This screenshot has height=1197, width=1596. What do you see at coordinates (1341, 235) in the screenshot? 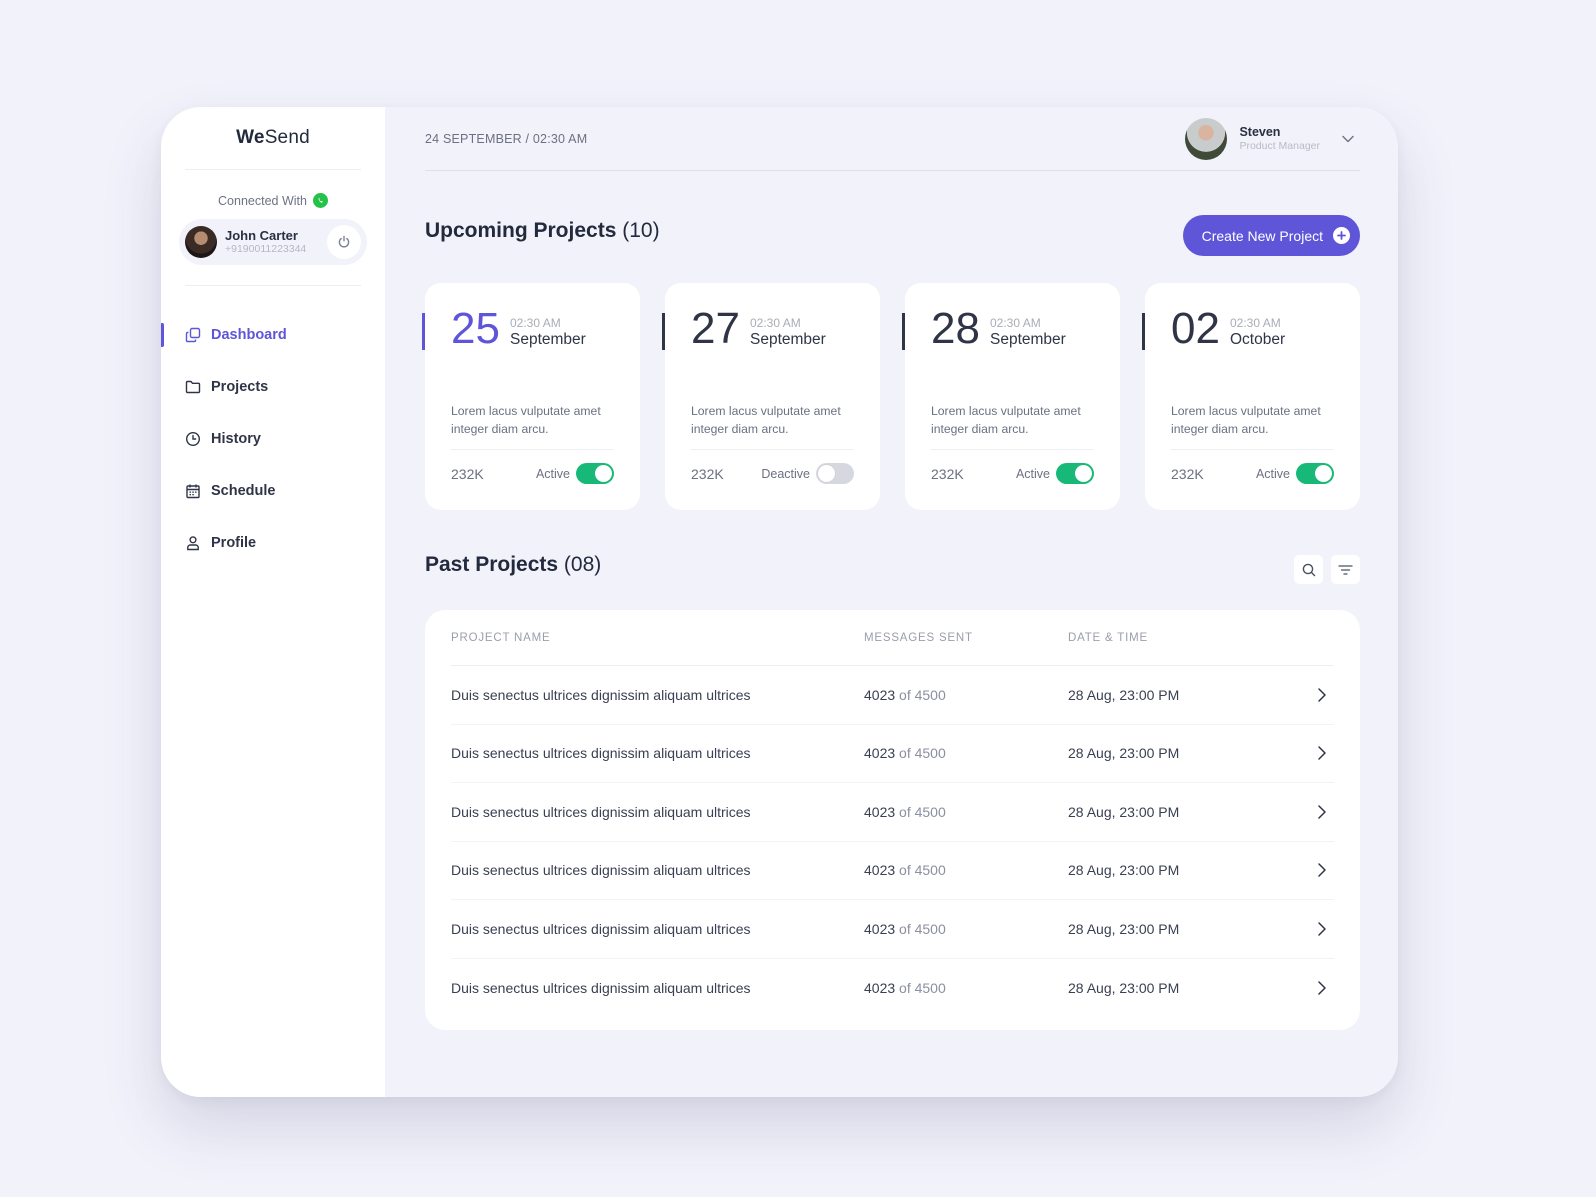
I see `plus-icon` at bounding box center [1341, 235].